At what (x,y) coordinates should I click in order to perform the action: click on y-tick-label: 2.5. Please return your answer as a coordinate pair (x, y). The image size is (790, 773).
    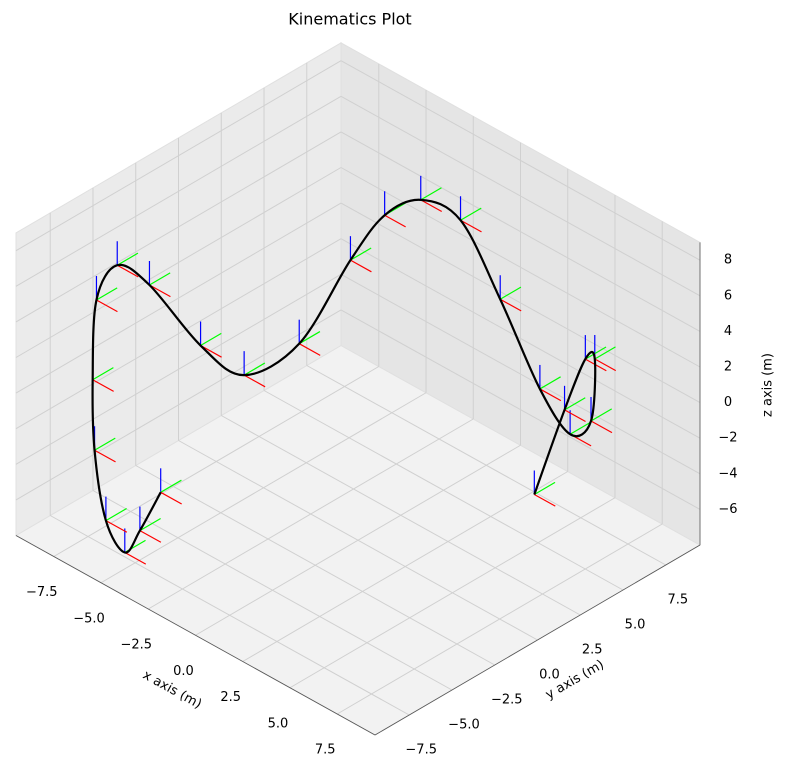
    Looking at the image, I should click on (592, 650).